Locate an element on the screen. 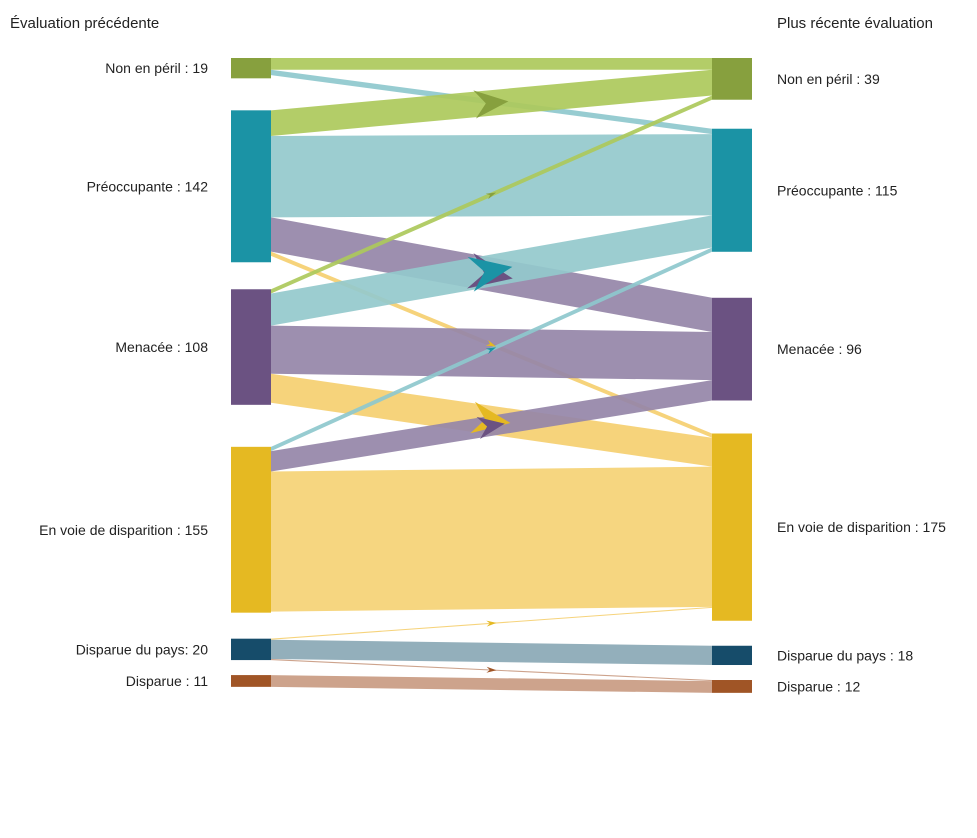  right-node-me is located at coordinates (732, 349).